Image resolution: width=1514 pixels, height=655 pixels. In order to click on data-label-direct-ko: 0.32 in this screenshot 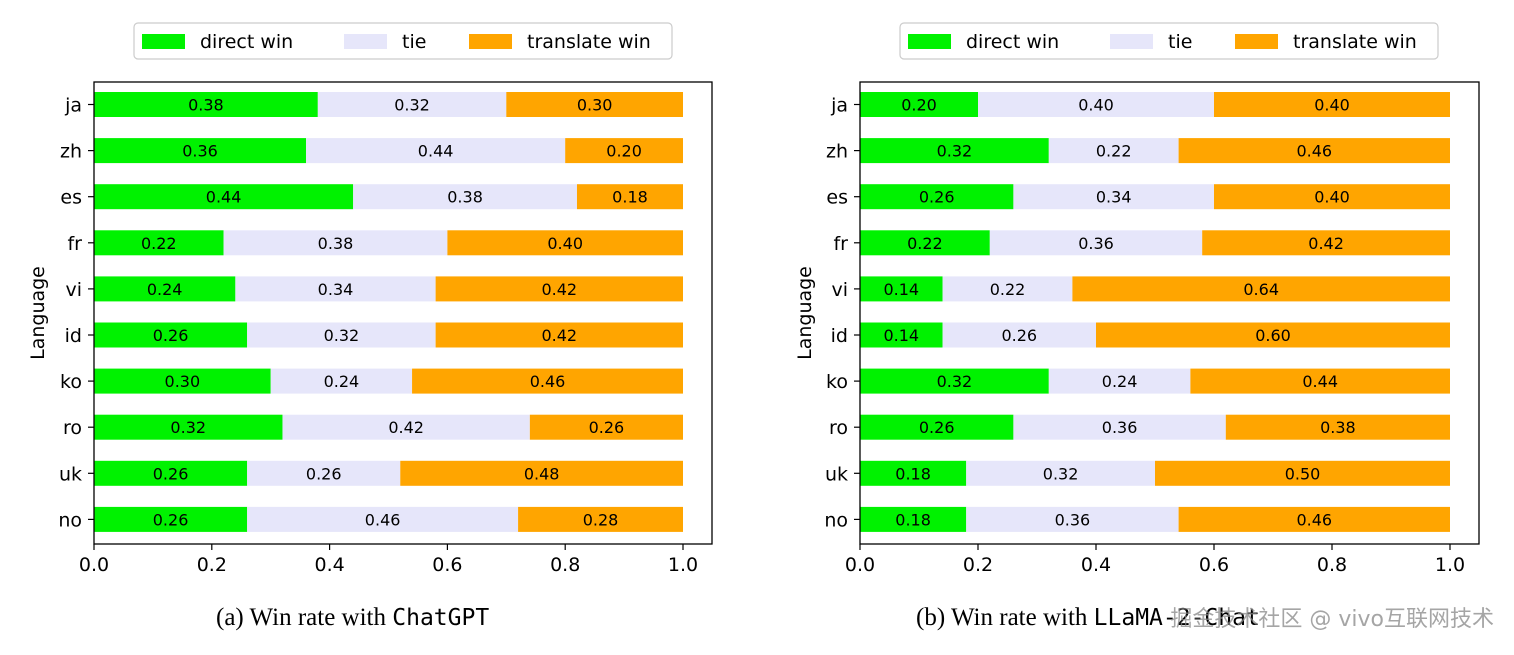, I will do `click(955, 381)`.